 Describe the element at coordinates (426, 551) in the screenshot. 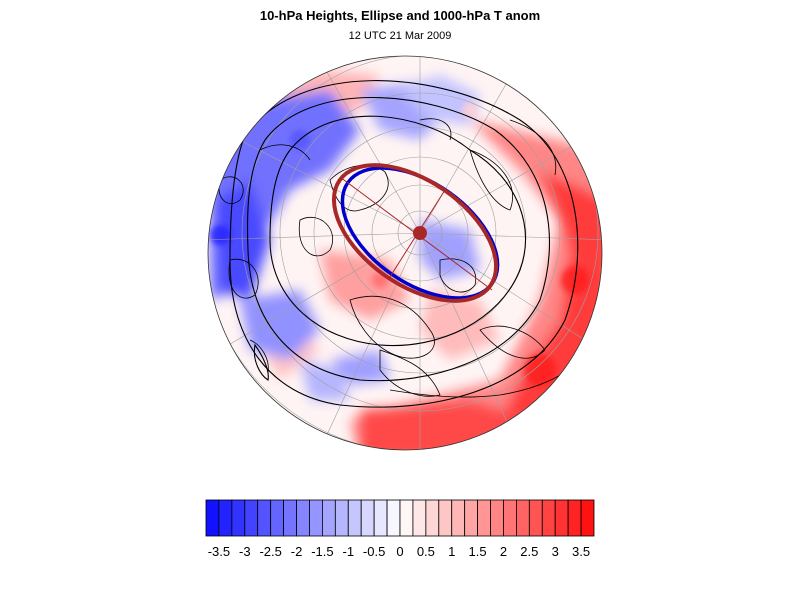

I see `colorbar-tick-label: 0.5` at that location.